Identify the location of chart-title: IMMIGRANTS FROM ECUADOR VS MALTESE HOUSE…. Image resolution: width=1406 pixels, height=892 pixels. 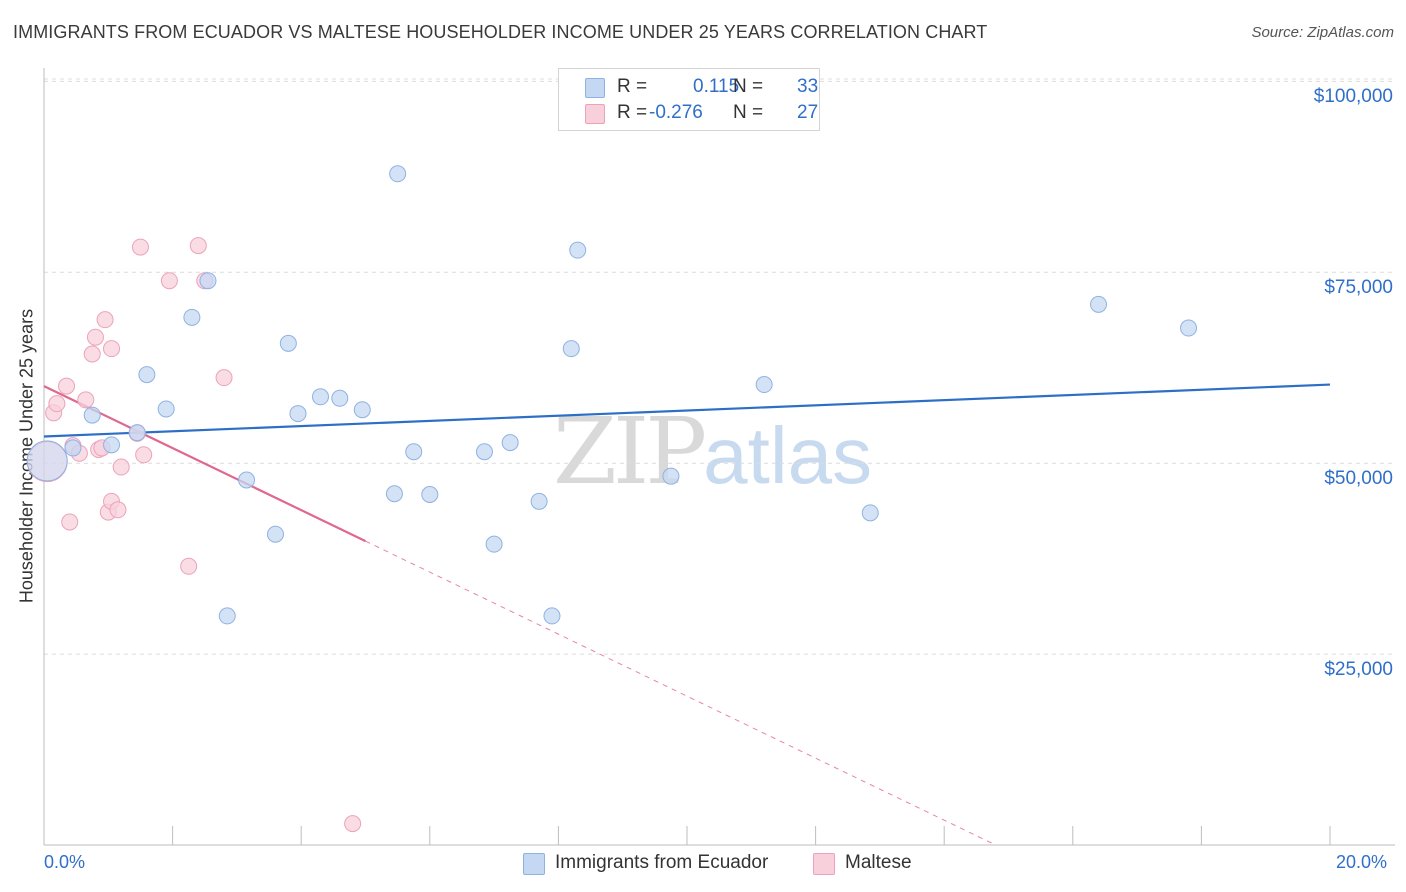
(500, 32).